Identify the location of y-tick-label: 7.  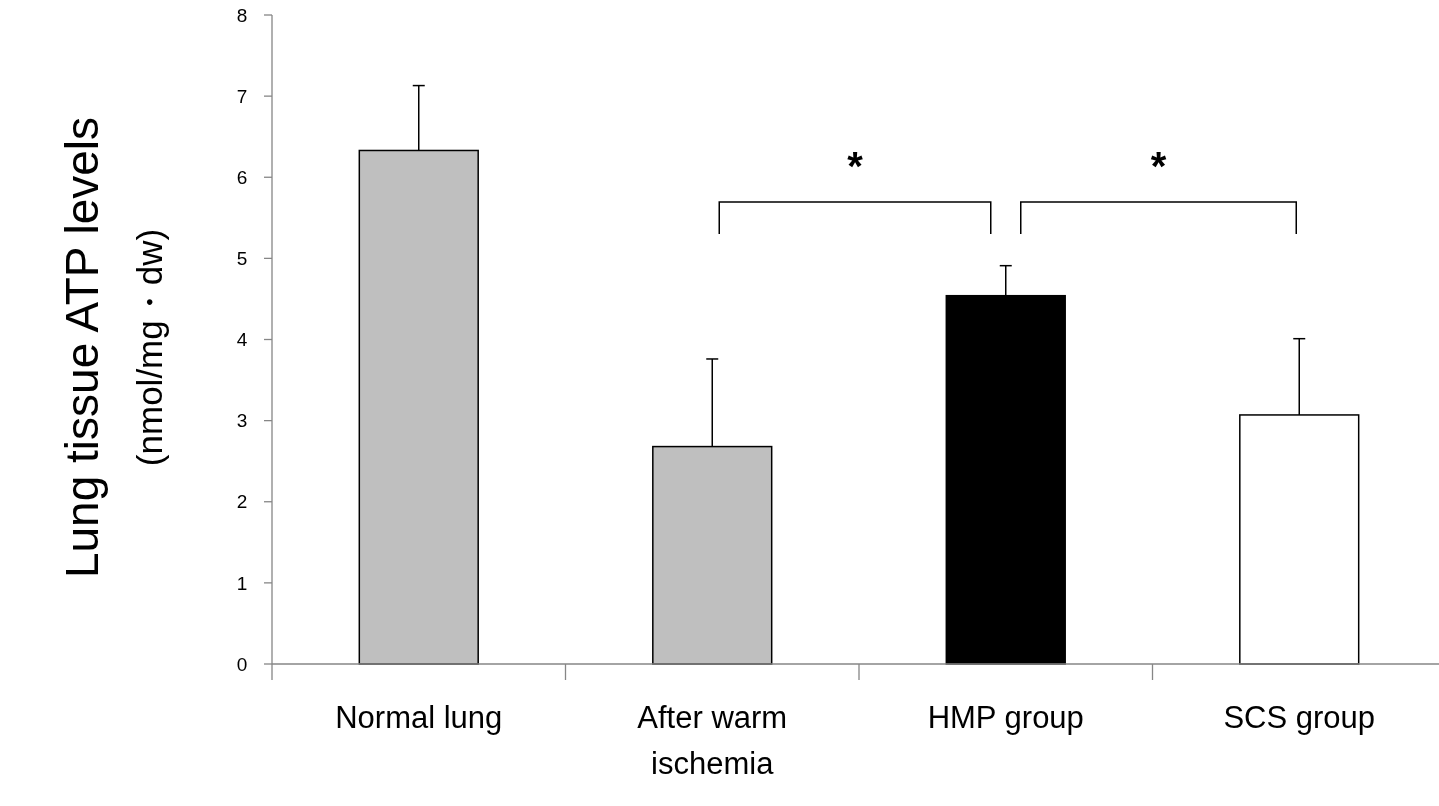
(242, 96).